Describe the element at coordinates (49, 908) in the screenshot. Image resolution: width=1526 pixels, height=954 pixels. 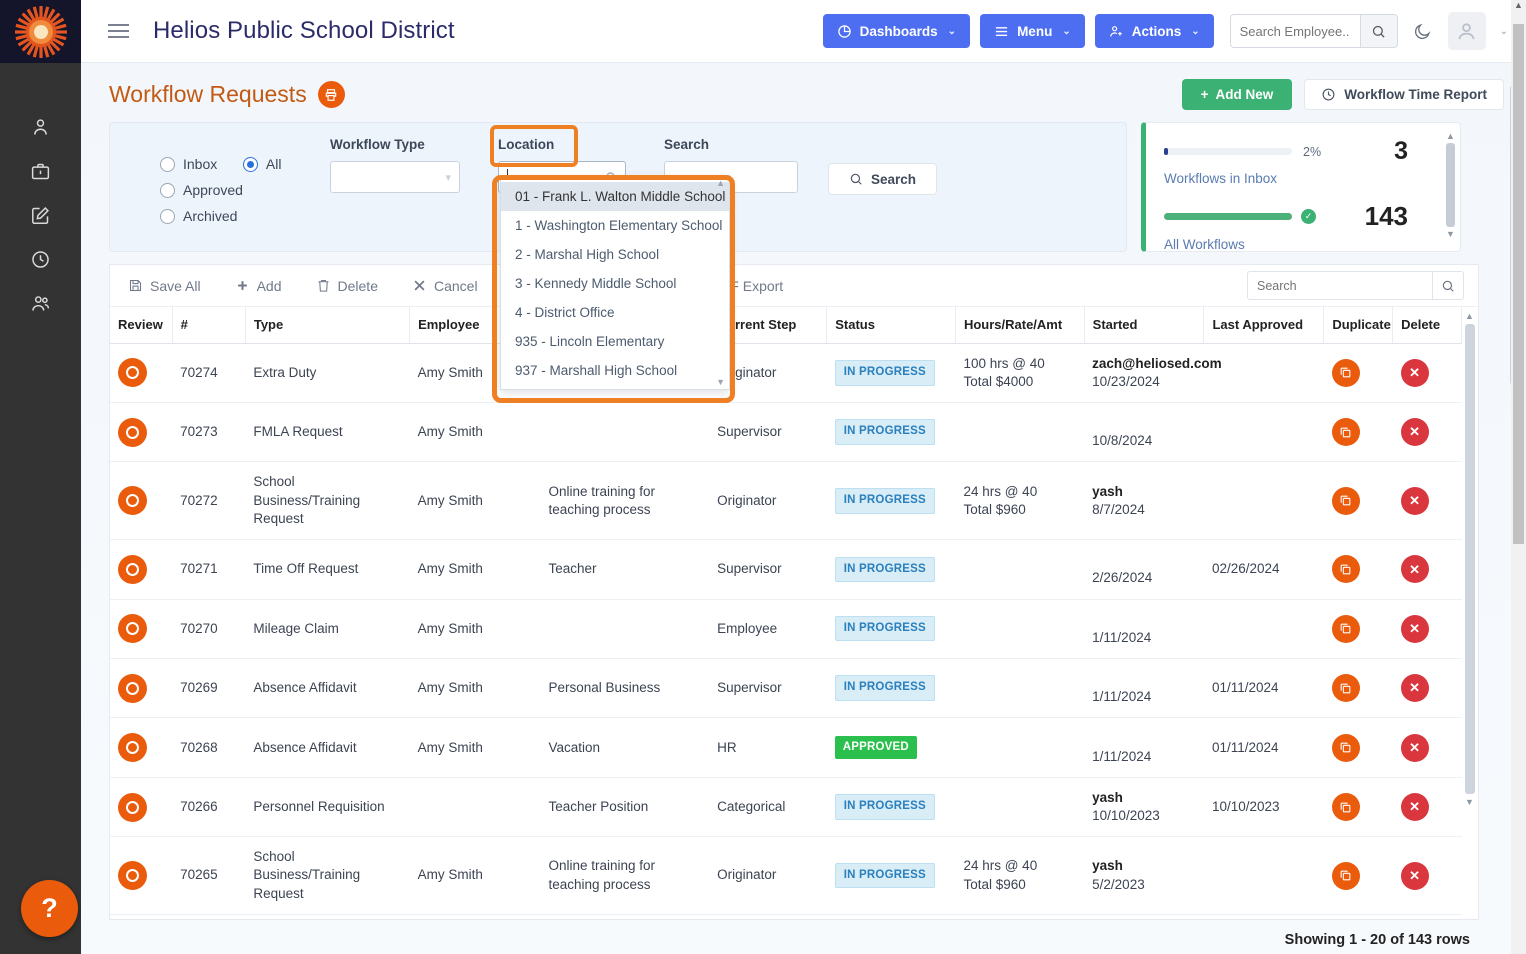
I see `help-button: ?` at that location.